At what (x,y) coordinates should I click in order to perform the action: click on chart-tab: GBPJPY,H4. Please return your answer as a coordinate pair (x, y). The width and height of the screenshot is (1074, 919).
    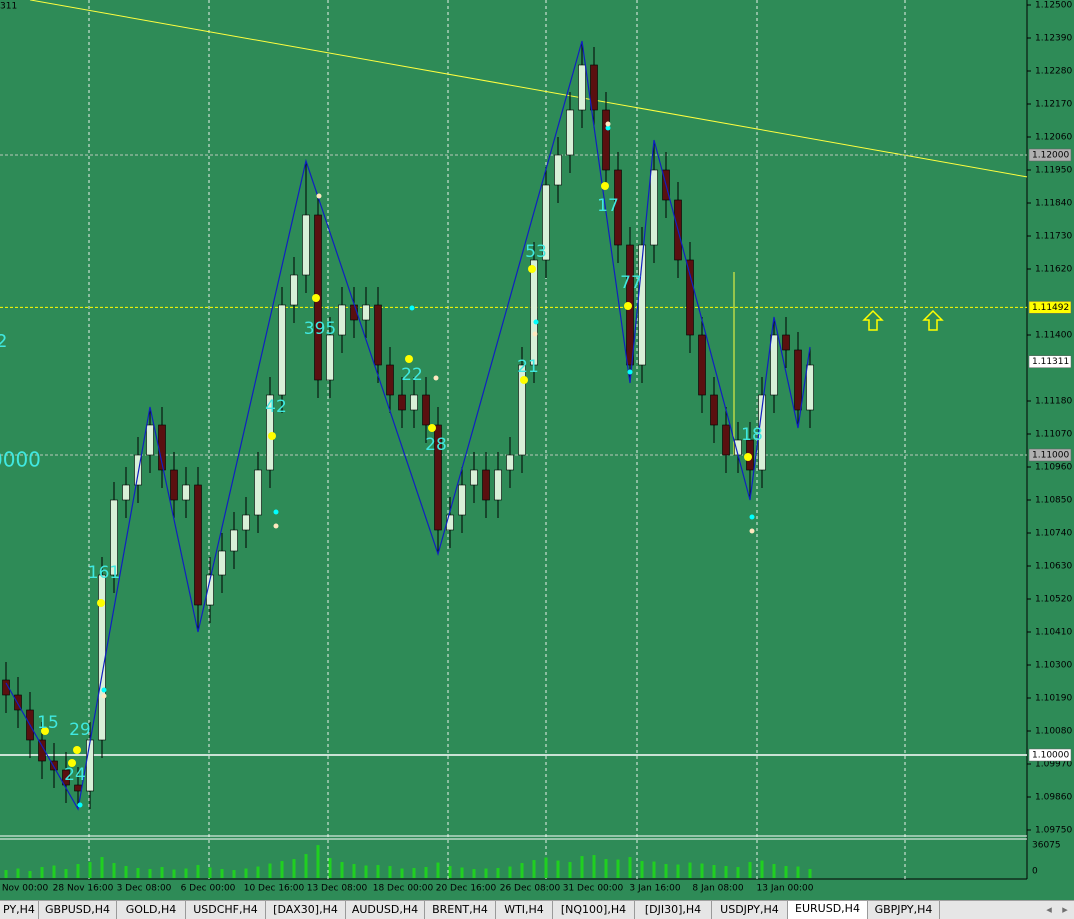
    Looking at the image, I should click on (904, 910).